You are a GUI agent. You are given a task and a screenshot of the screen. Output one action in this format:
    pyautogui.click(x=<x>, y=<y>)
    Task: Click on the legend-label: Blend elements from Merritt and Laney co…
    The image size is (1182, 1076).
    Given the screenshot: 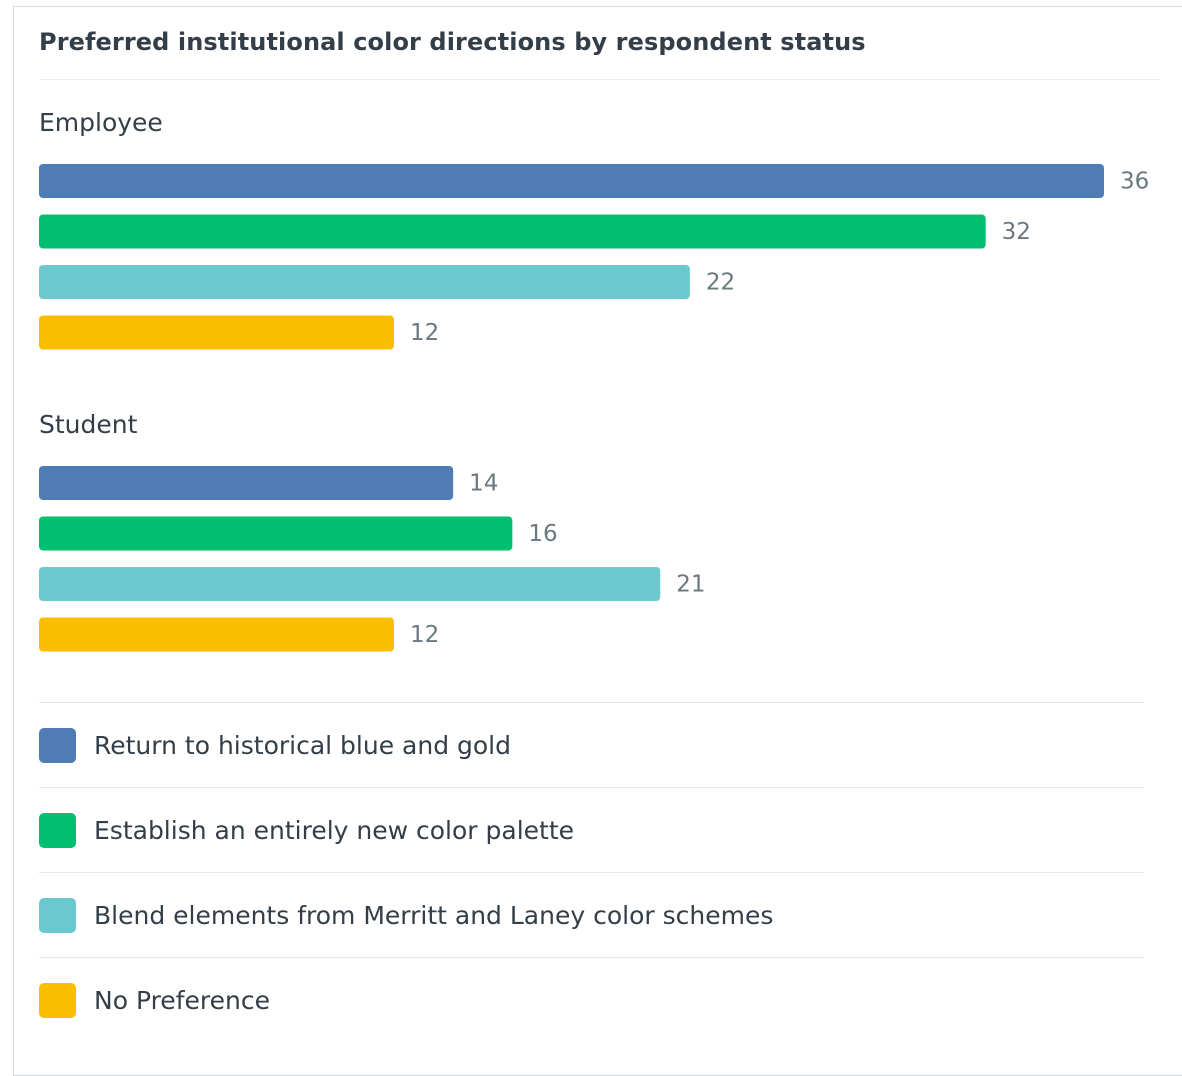 What is the action you would take?
    pyautogui.click(x=434, y=915)
    